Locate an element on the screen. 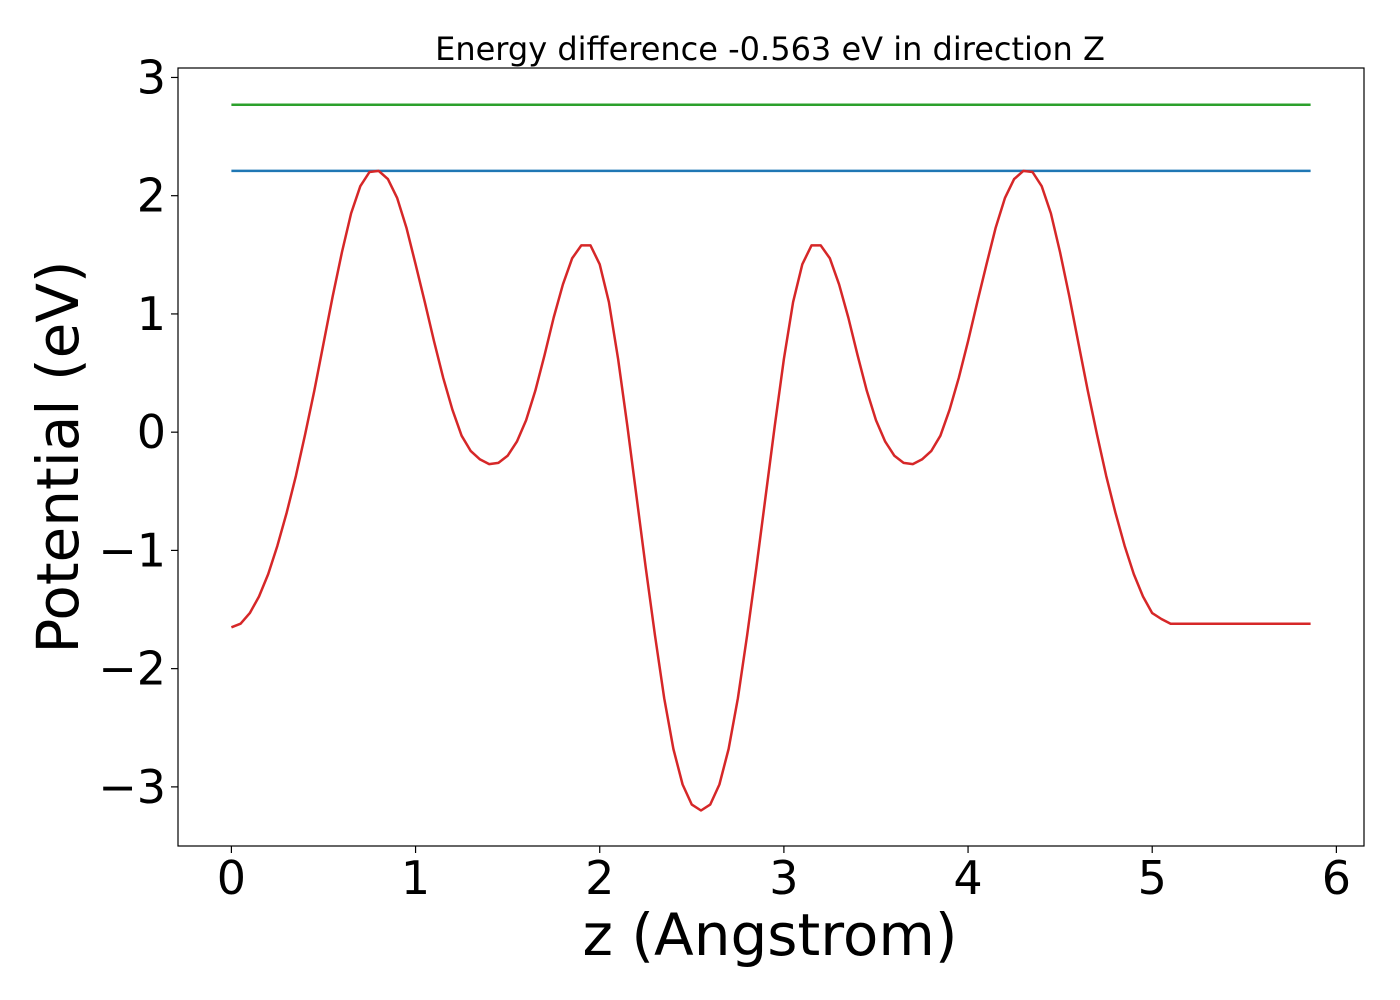 The width and height of the screenshot is (1400, 1000). y-tick-label: 2 is located at coordinates (151, 196).